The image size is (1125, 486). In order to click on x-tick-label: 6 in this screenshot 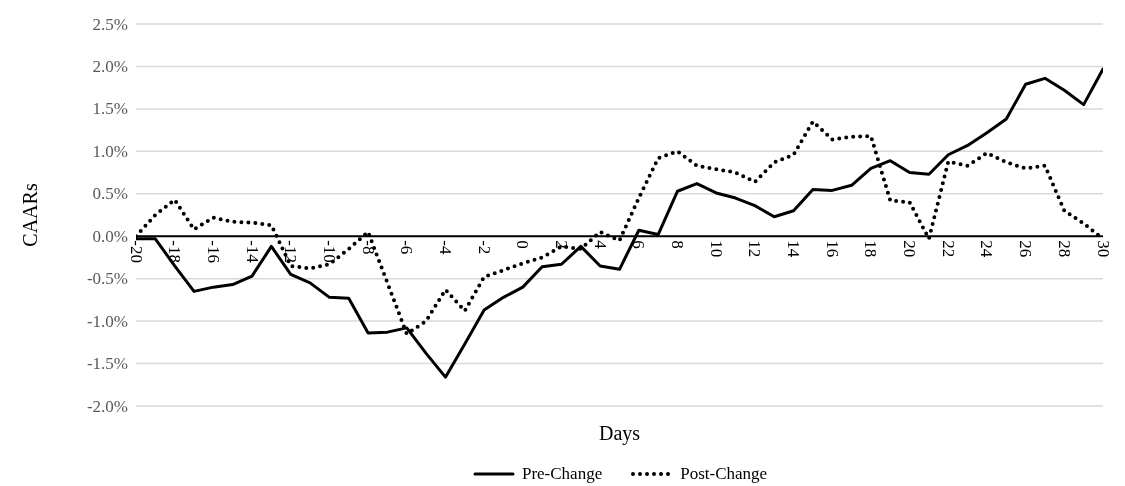, I will do `click(639, 244)`.